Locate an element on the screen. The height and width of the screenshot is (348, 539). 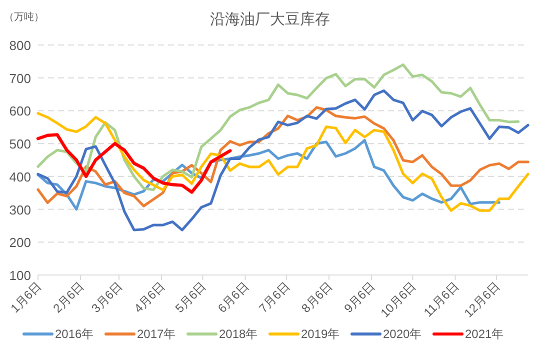
legend-label: 2016年 is located at coordinates (74, 334).